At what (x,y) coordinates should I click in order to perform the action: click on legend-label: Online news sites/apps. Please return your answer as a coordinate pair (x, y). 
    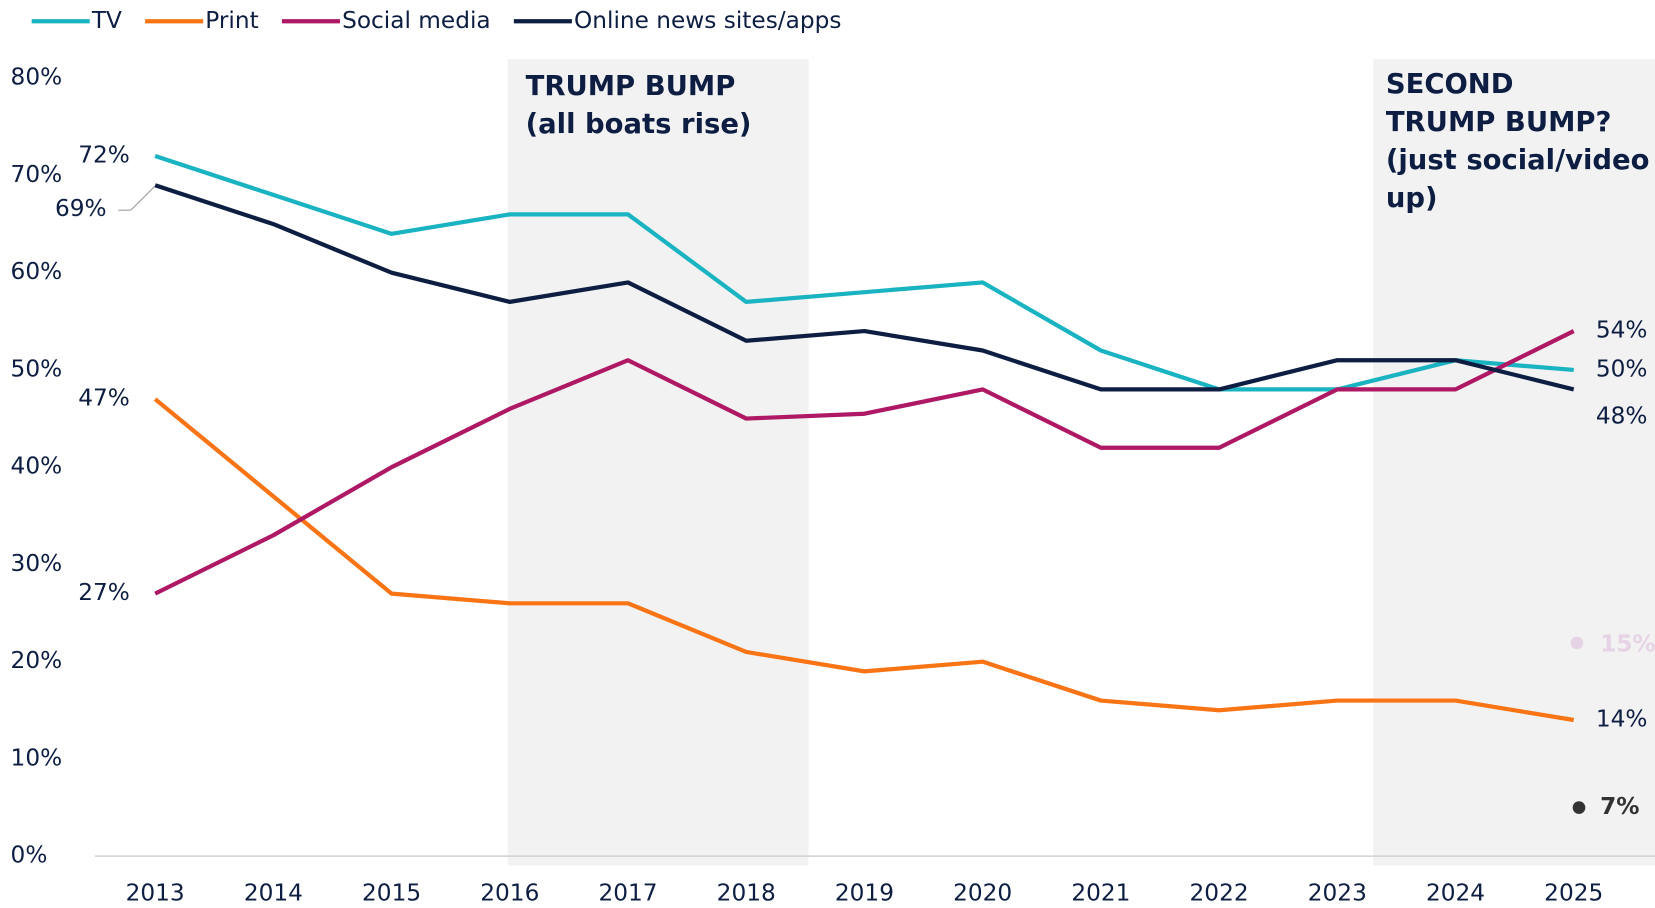
    Looking at the image, I should click on (707, 20).